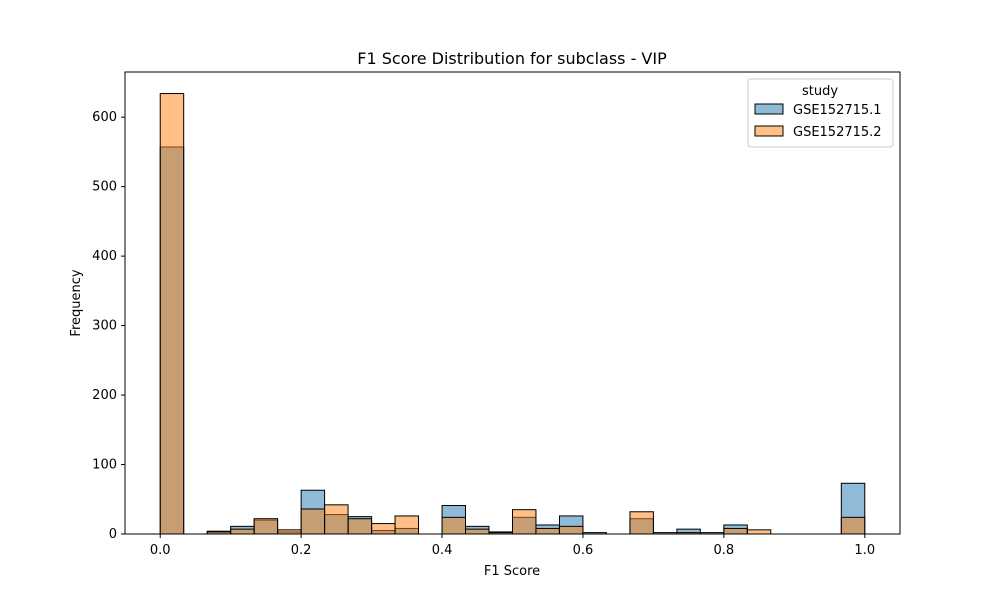 The width and height of the screenshot is (1000, 600). What do you see at coordinates (837, 132) in the screenshot?
I see `legend-label-series-2: GSE152715.2` at bounding box center [837, 132].